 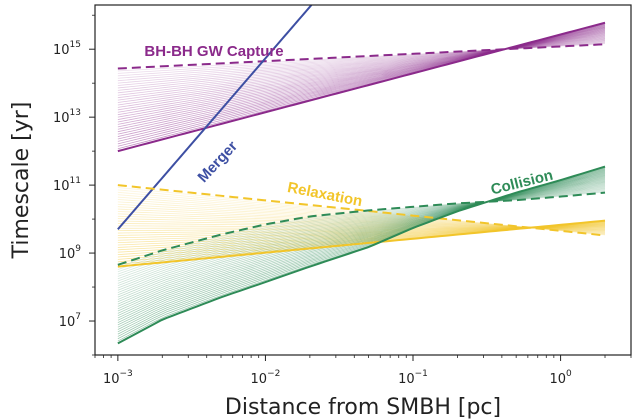 What do you see at coordinates (363, 407) in the screenshot?
I see `x-axis-label: Distance from SMBH [pc]` at bounding box center [363, 407].